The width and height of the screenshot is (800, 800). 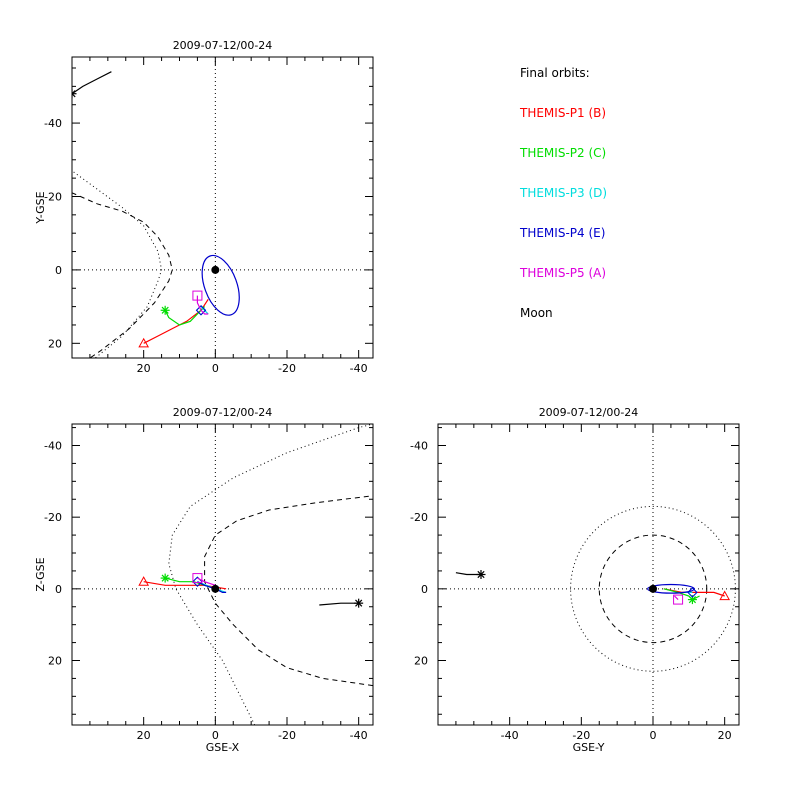 What do you see at coordinates (223, 747) in the screenshot?
I see `x-axis-label: GSE-X` at bounding box center [223, 747].